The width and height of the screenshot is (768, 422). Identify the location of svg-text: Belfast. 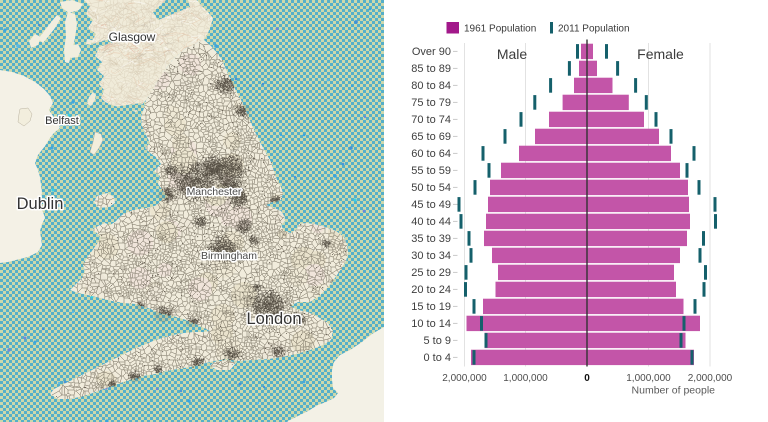
(62, 121).